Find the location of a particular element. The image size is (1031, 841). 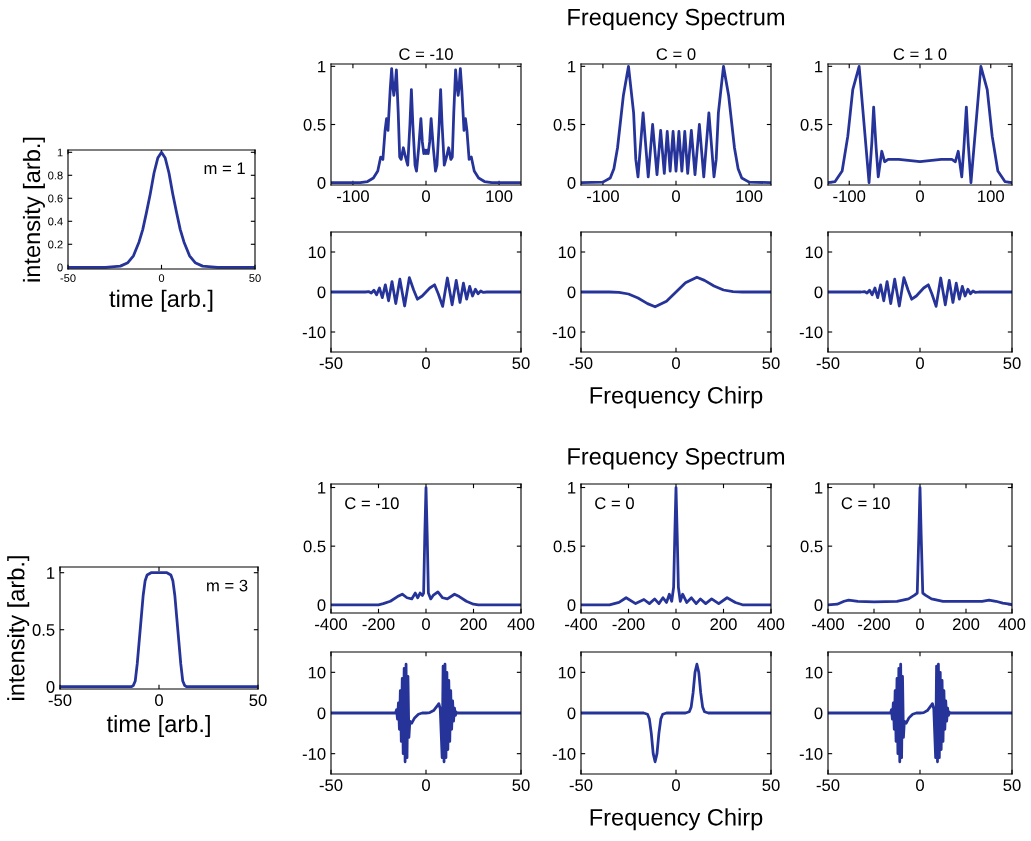

x-axis-title: Frequency Chirp is located at coordinates (676, 819).